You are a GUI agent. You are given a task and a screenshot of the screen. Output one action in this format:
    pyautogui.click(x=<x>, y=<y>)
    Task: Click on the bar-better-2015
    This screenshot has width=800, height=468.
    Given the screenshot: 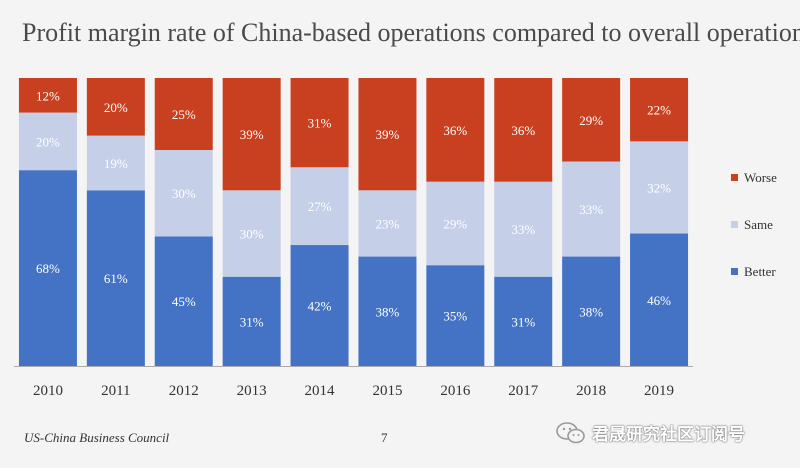 What is the action you would take?
    pyautogui.click(x=387, y=311)
    